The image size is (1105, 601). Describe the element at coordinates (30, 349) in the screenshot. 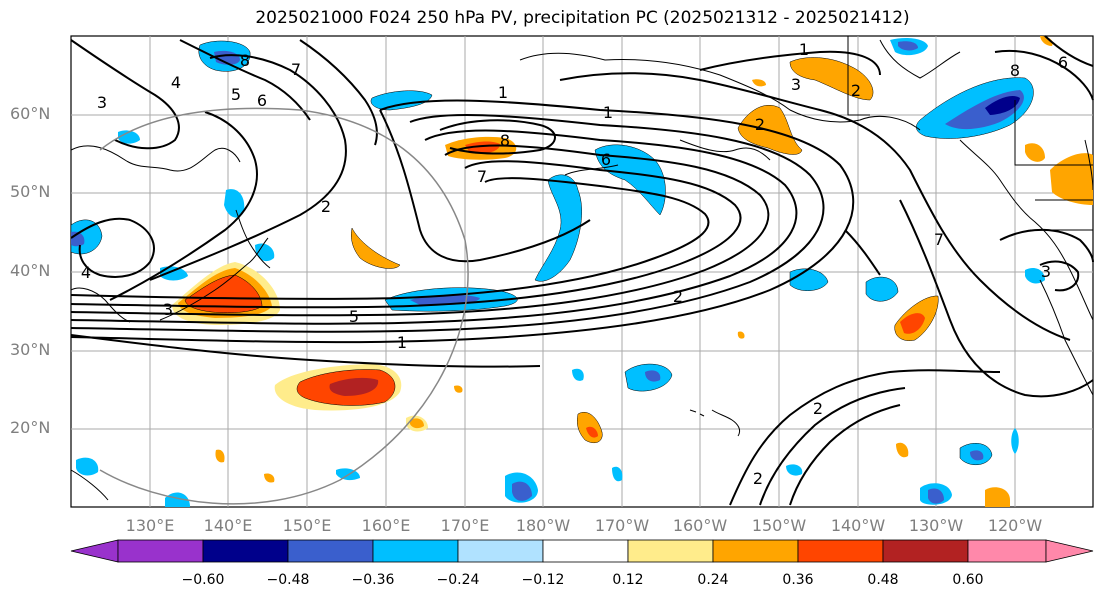

I see `lat-label: 30°N` at that location.